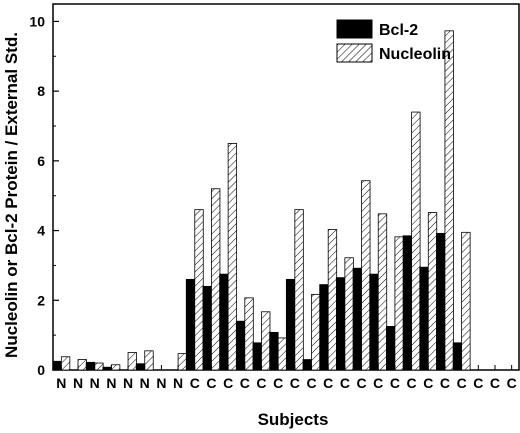 Image resolution: width=520 pixels, height=433 pixels. Describe the element at coordinates (398, 30) in the screenshot. I see `legend-label-bcl2: Bcl-2` at that location.